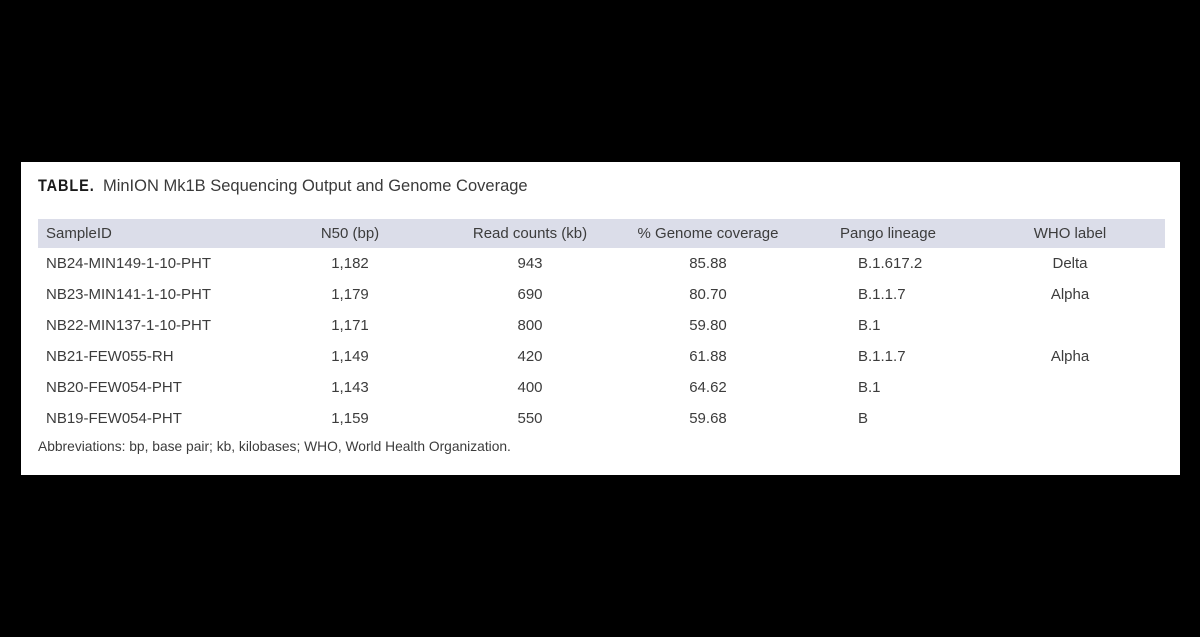 The width and height of the screenshot is (1200, 637). What do you see at coordinates (1070, 263) in the screenshot?
I see `cell-who-label: Delta` at bounding box center [1070, 263].